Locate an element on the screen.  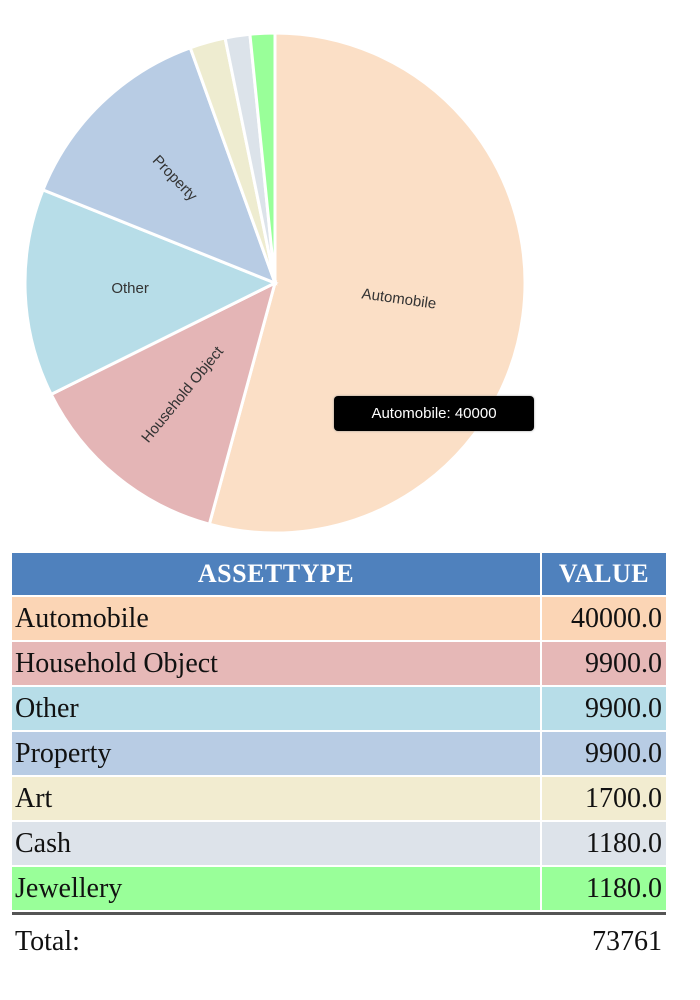
pie-slice-other is located at coordinates (151, 292).